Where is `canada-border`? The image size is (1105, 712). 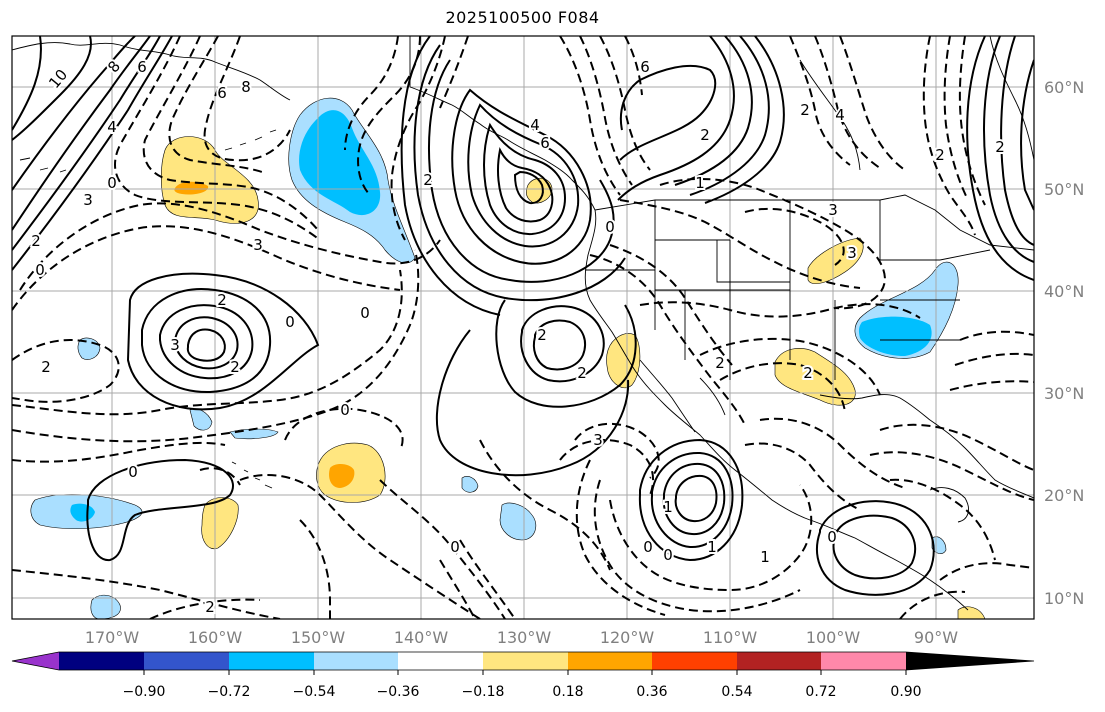
canada-border is located at coordinates (814, 222).